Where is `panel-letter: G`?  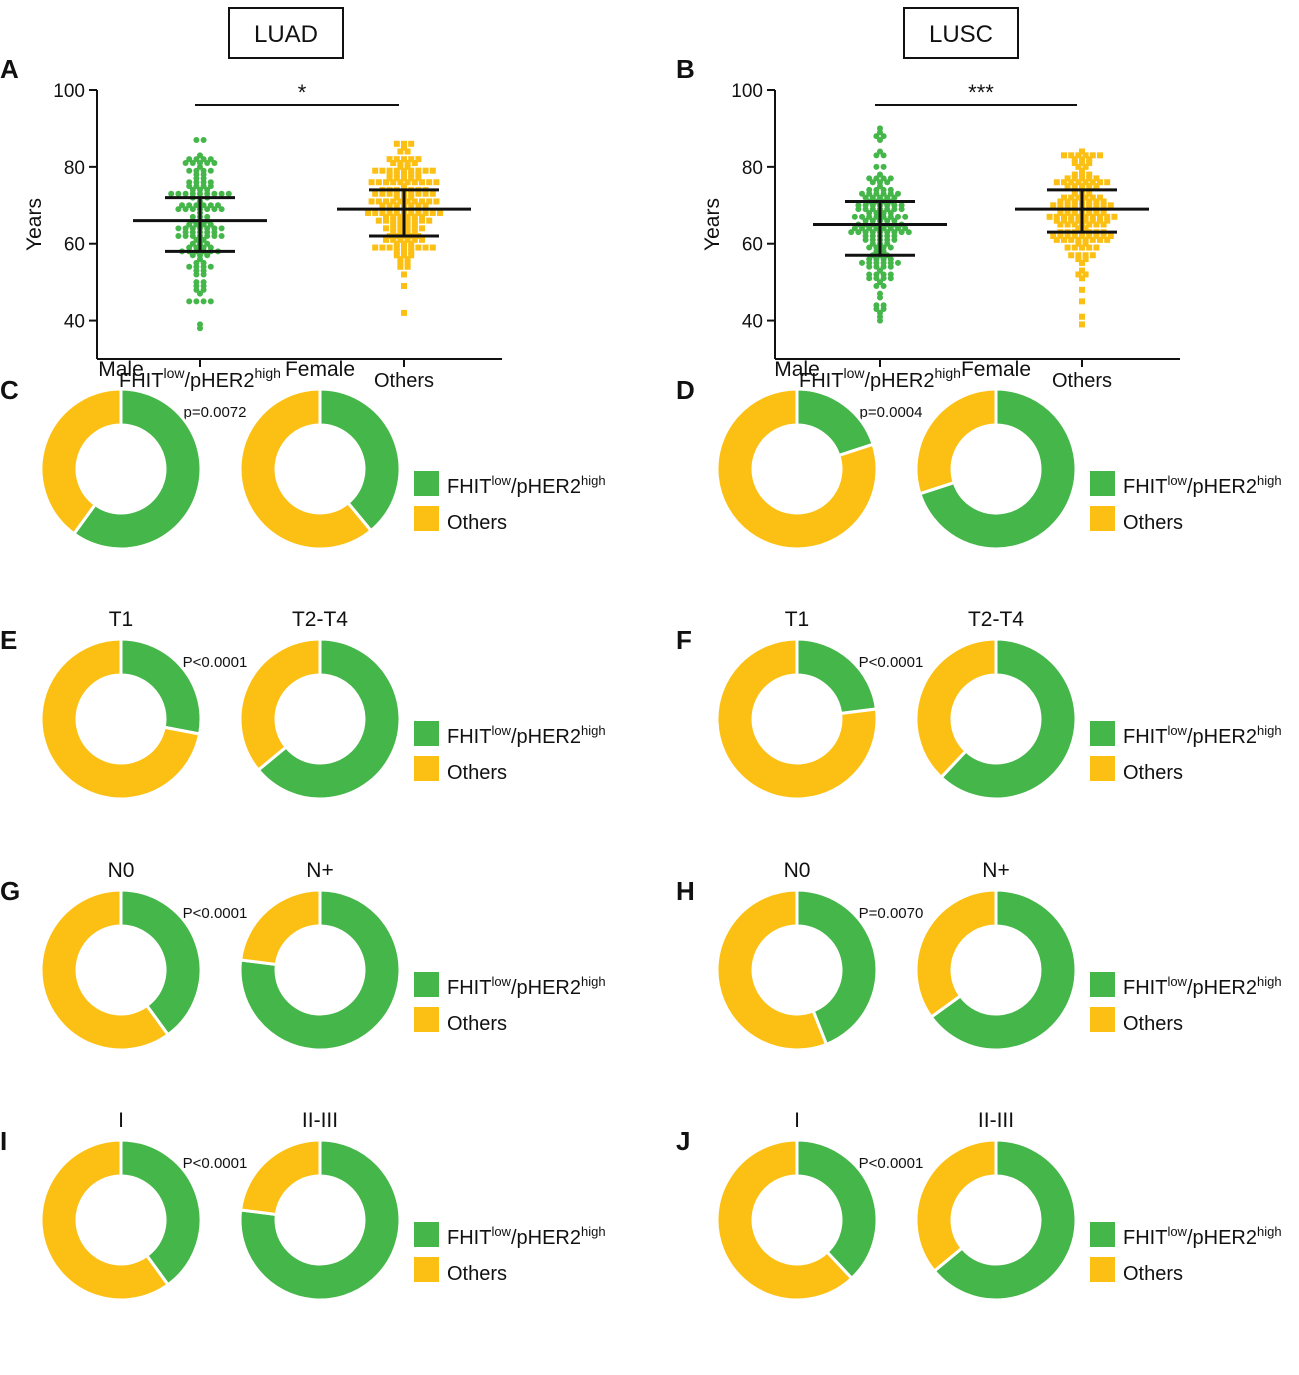
panel-letter: G is located at coordinates (10, 891).